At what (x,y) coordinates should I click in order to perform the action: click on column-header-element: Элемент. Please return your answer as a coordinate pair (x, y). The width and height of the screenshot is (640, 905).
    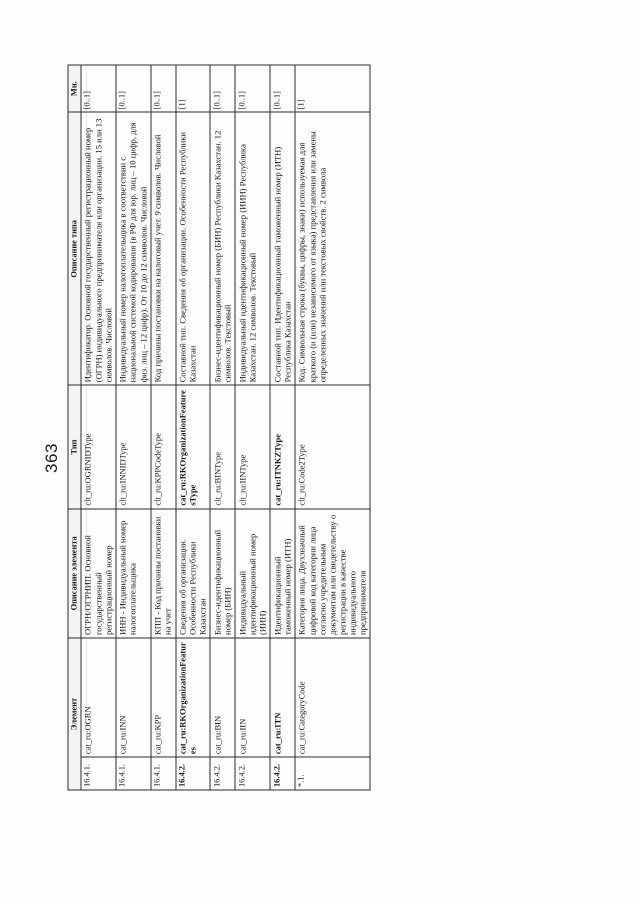
    Looking at the image, I should click on (74, 713).